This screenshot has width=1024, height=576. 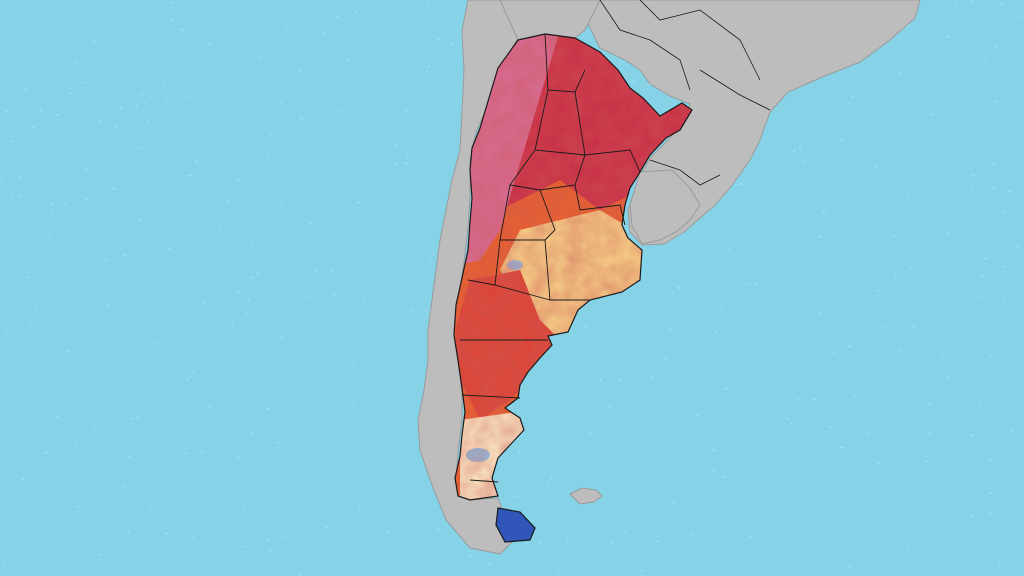 I want to click on uruguay-landmass, so click(x=665, y=207).